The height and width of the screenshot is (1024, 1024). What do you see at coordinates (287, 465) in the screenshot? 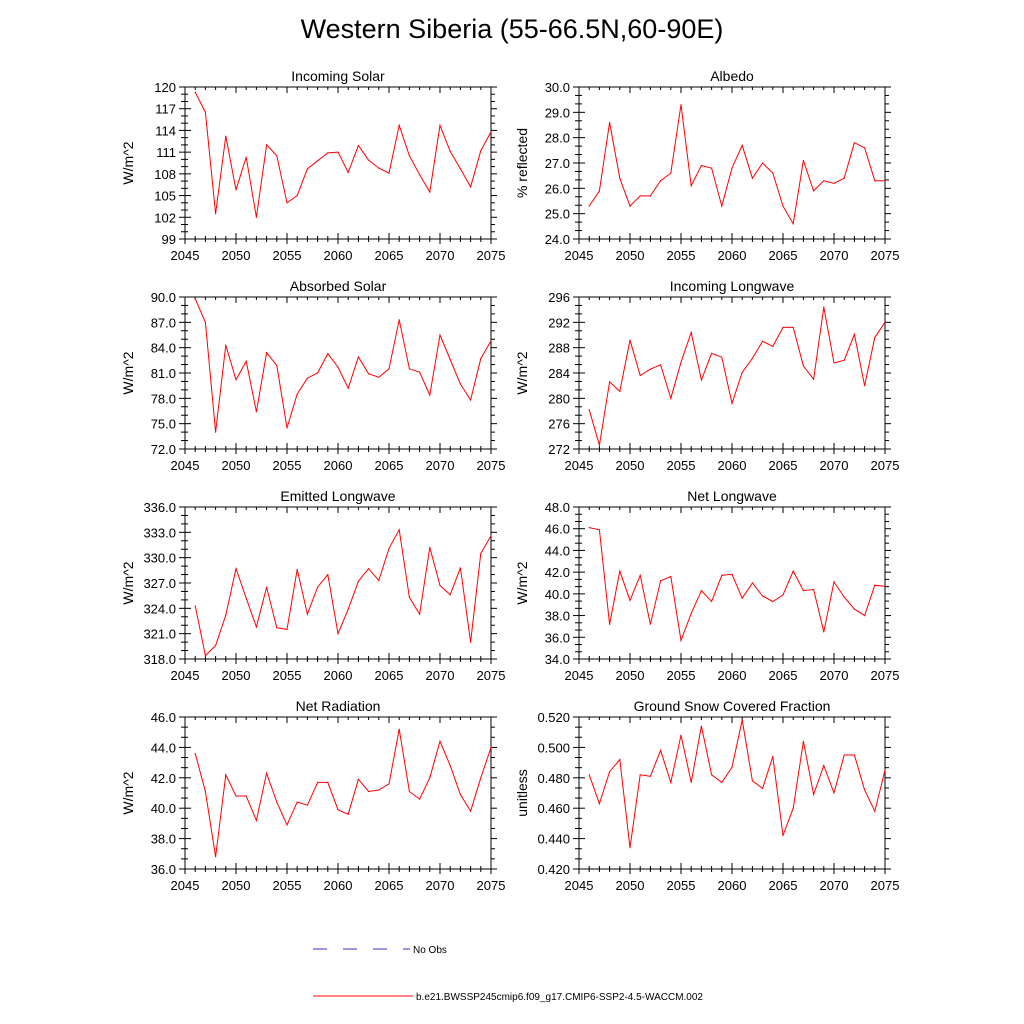
I see `x-tick-label: 2055` at bounding box center [287, 465].